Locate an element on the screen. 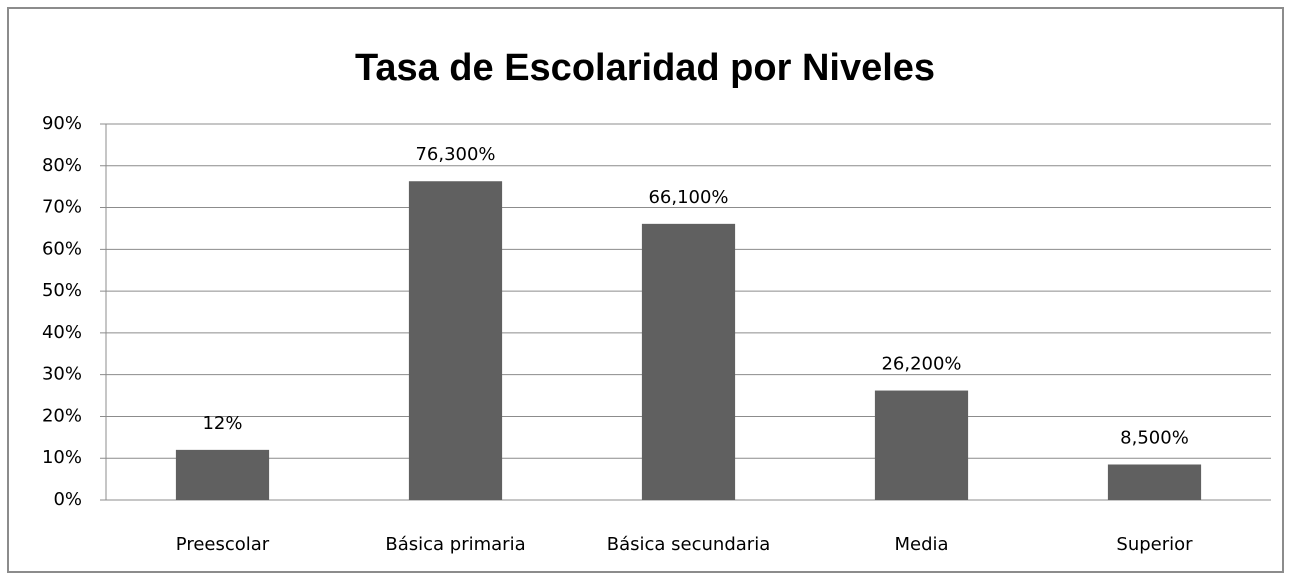 This screenshot has width=1291, height=580. y-tick-label: 70% is located at coordinates (62, 207).